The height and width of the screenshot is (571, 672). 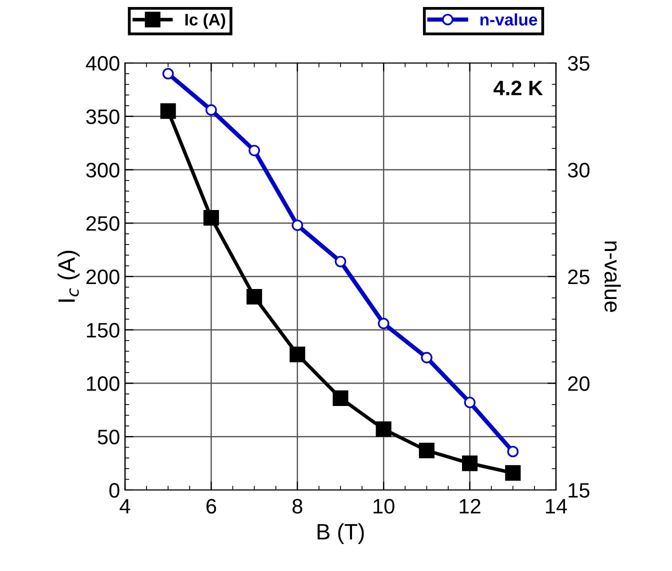 What do you see at coordinates (384, 506) in the screenshot?
I see `x-tick-label: 10` at bounding box center [384, 506].